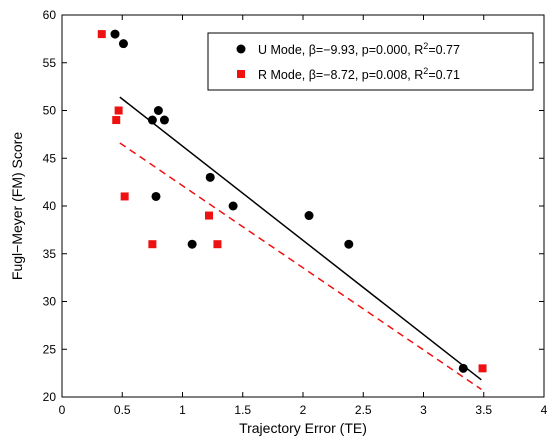 The image size is (547, 439). What do you see at coordinates (423, 410) in the screenshot?
I see `x-tick-label: 3` at bounding box center [423, 410].